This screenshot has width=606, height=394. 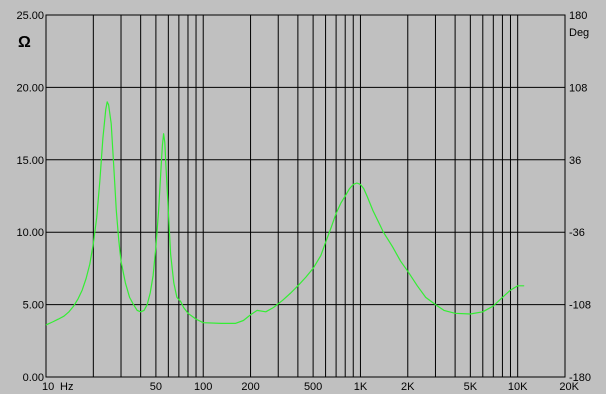 What do you see at coordinates (30, 88) in the screenshot?
I see `left-axis-tick-label: 20.00` at bounding box center [30, 88].